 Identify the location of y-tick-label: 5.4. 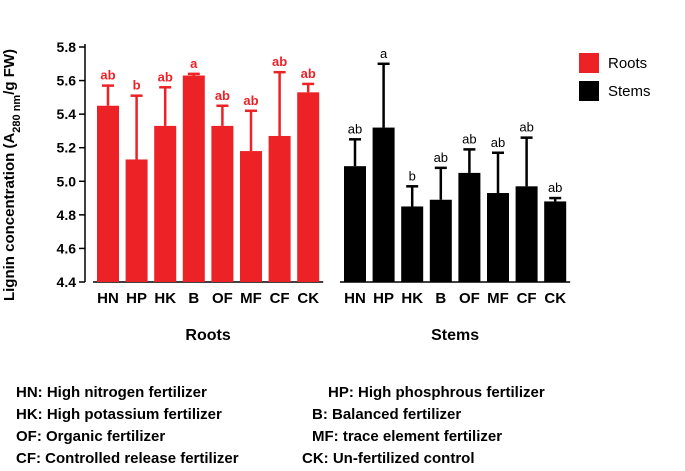
(67, 114).